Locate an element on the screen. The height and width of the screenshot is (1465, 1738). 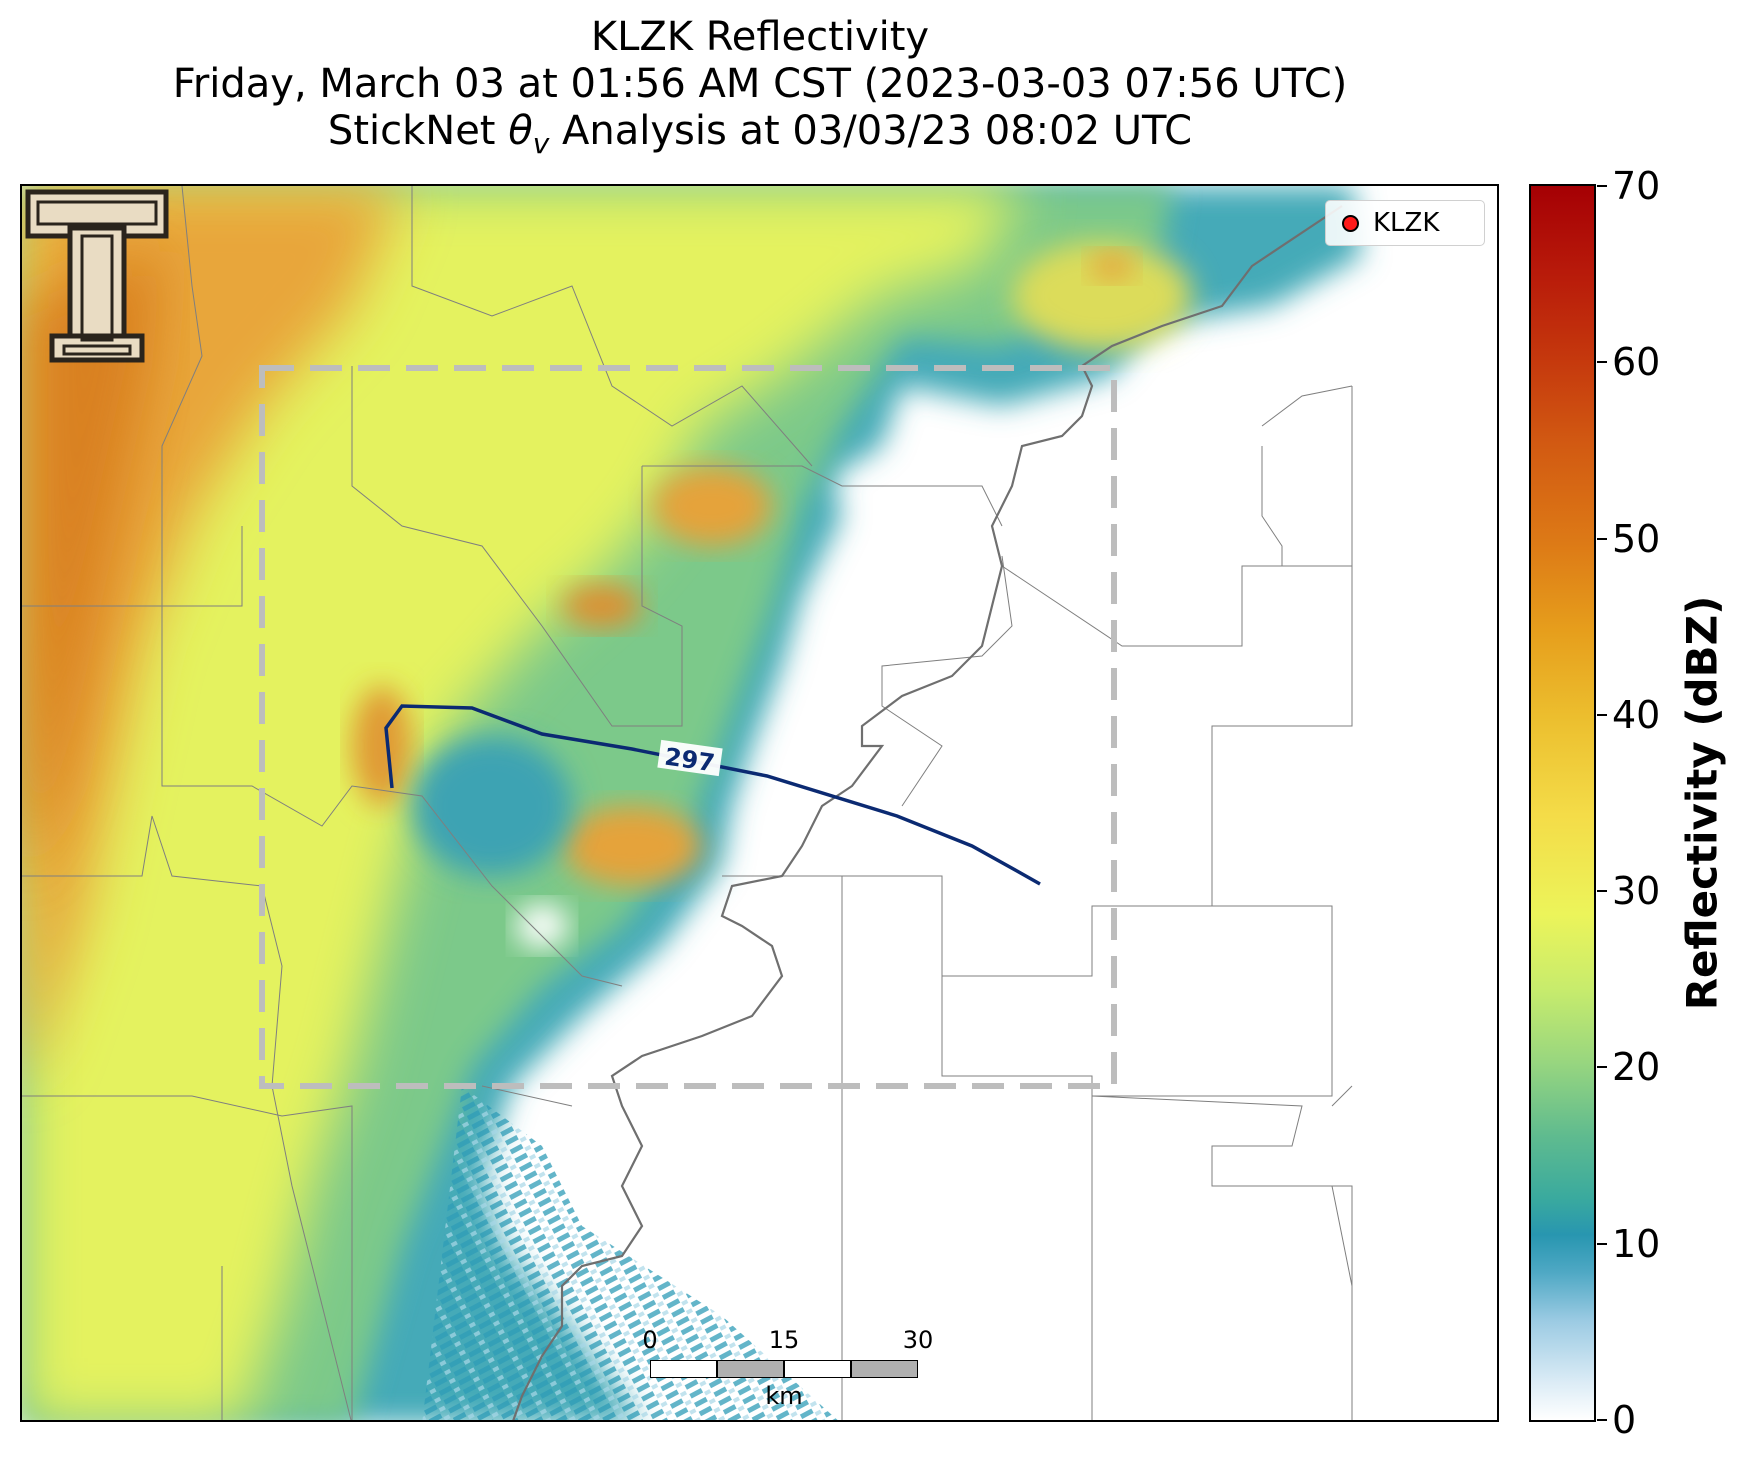
theta-symbol: θ is located at coordinates (520, 131).